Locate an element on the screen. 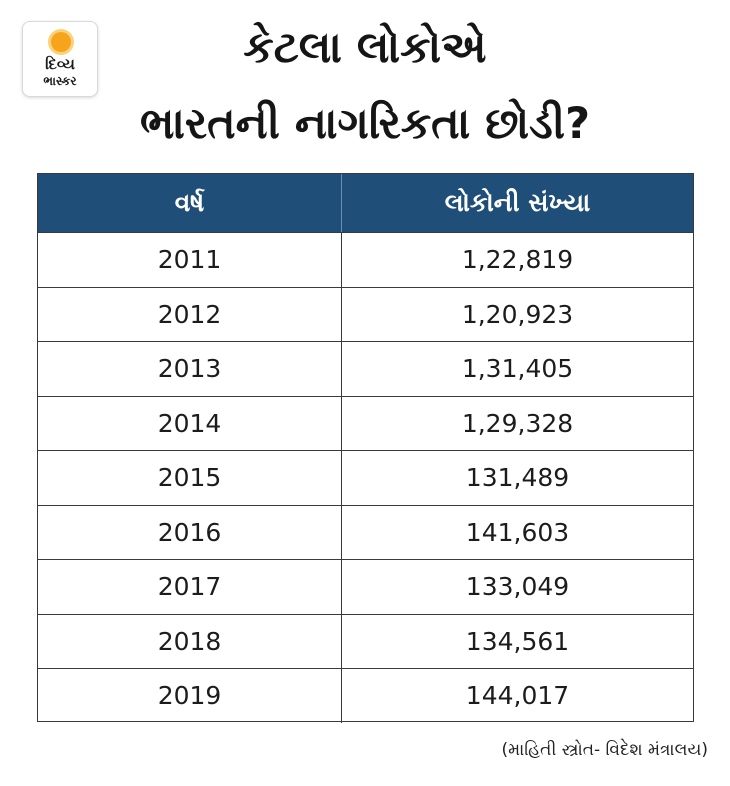 This screenshot has width=730, height=786. table-row: 2017 133,049 is located at coordinates (365, 586).